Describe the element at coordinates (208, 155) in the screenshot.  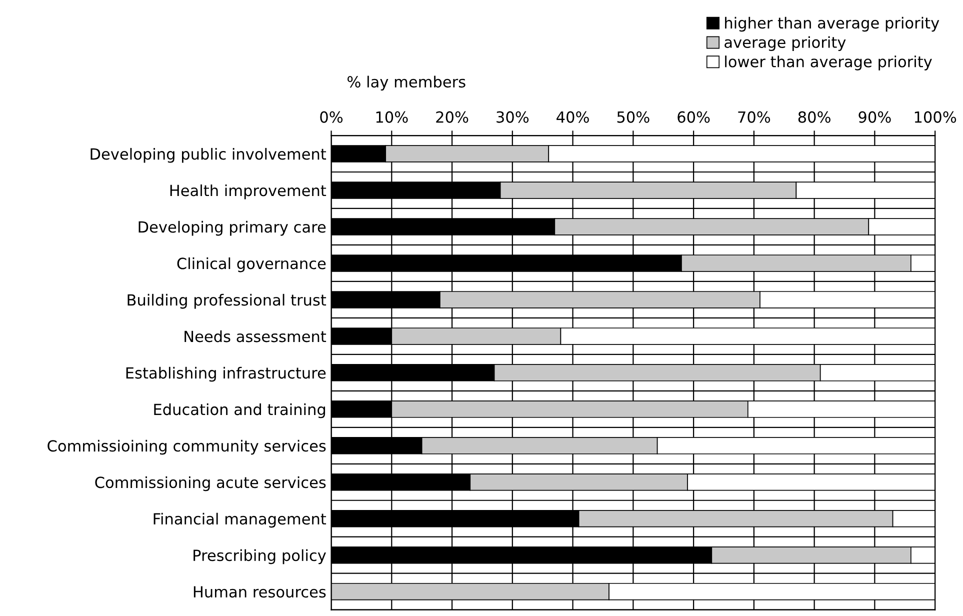
I see `y-tick-label: Developing public involvement` at that location.